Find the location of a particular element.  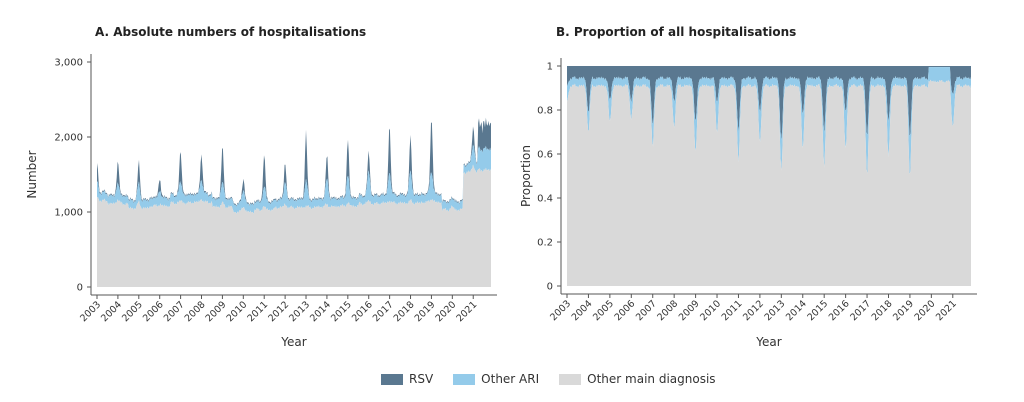

legend: RSV Other ARI Other main diagnosis is located at coordinates (558, 379).